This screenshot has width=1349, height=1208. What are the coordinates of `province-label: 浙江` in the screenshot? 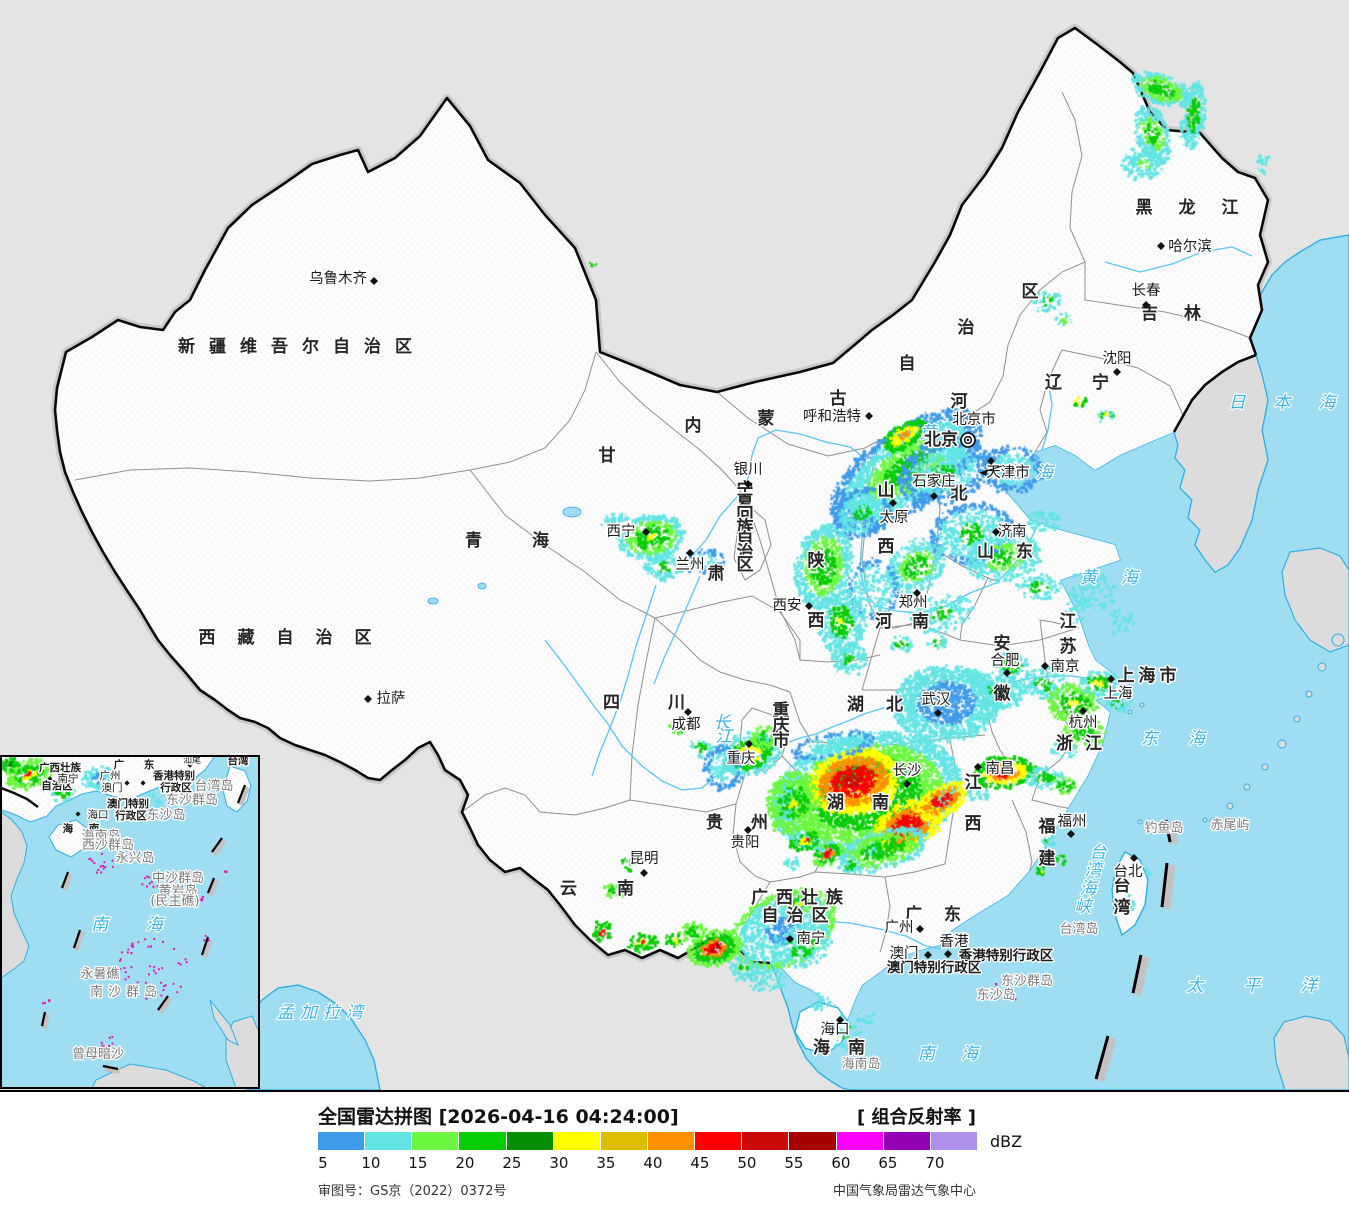 It's located at (1085, 743).